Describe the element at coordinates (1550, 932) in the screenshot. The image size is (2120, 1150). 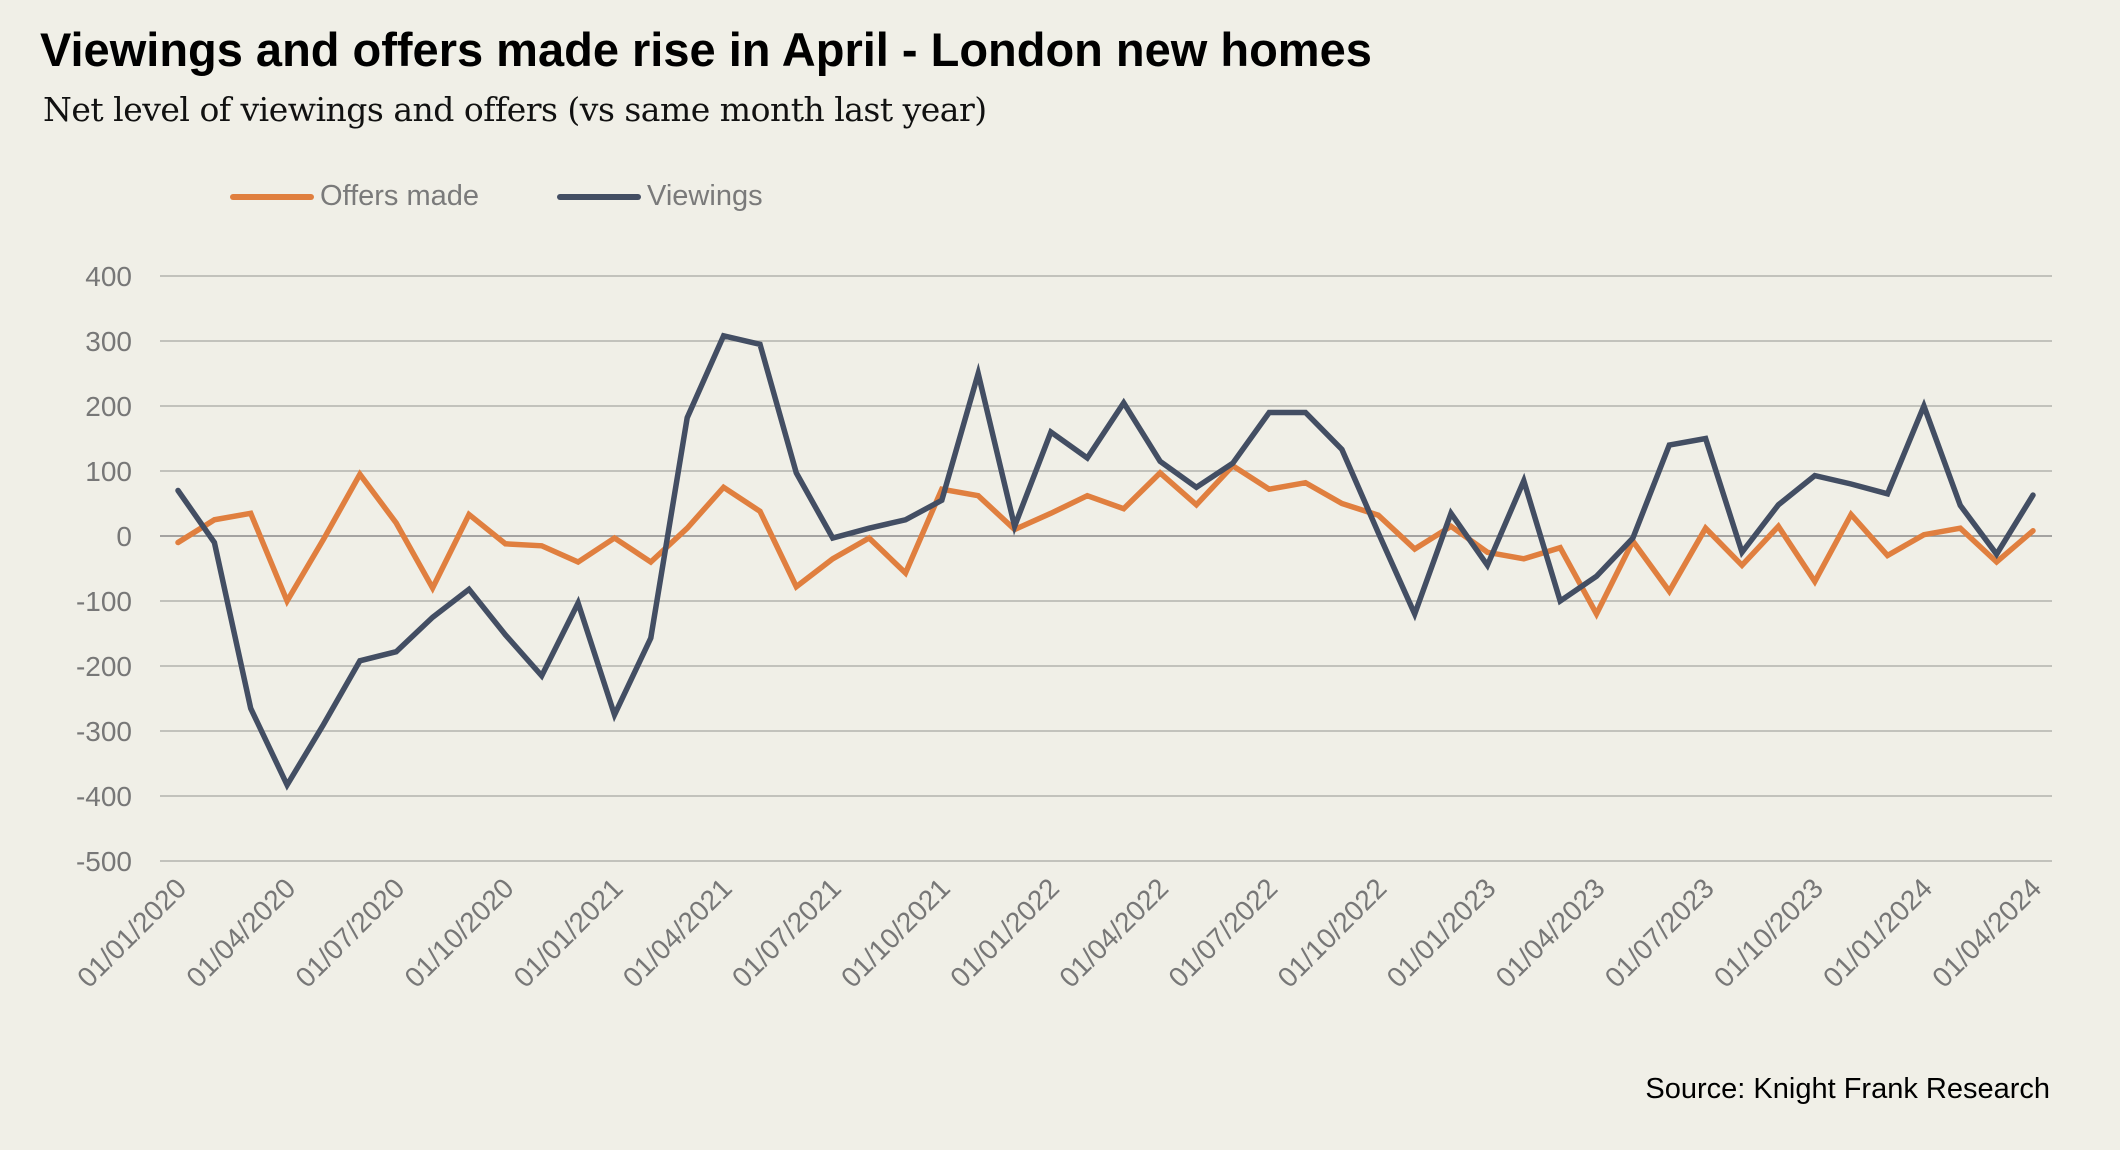
I see `x-tick-label: 01/04/2023` at that location.